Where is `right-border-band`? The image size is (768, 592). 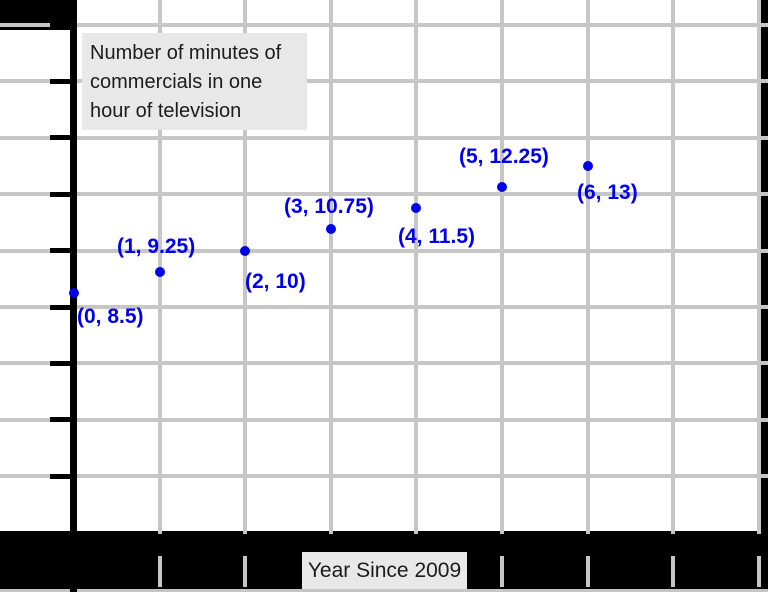
right-border-band is located at coordinates (764, 296).